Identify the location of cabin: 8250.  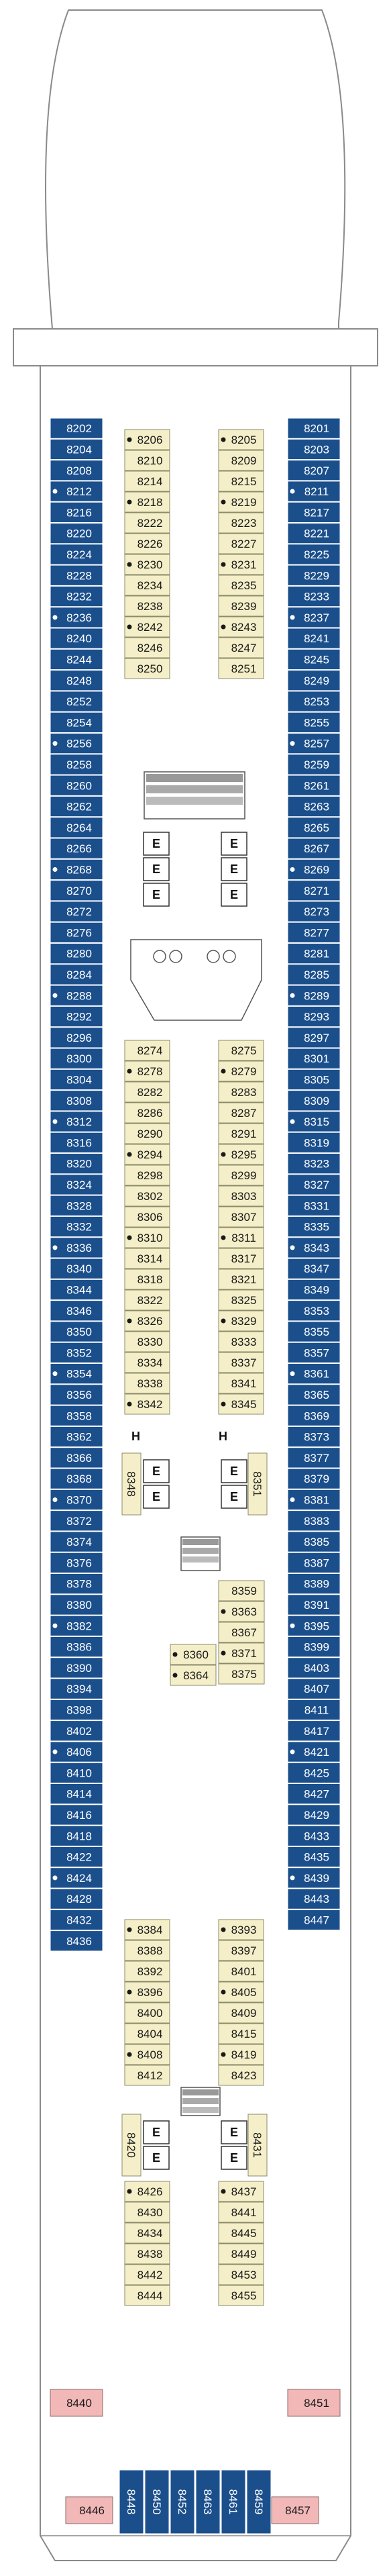
(147, 668).